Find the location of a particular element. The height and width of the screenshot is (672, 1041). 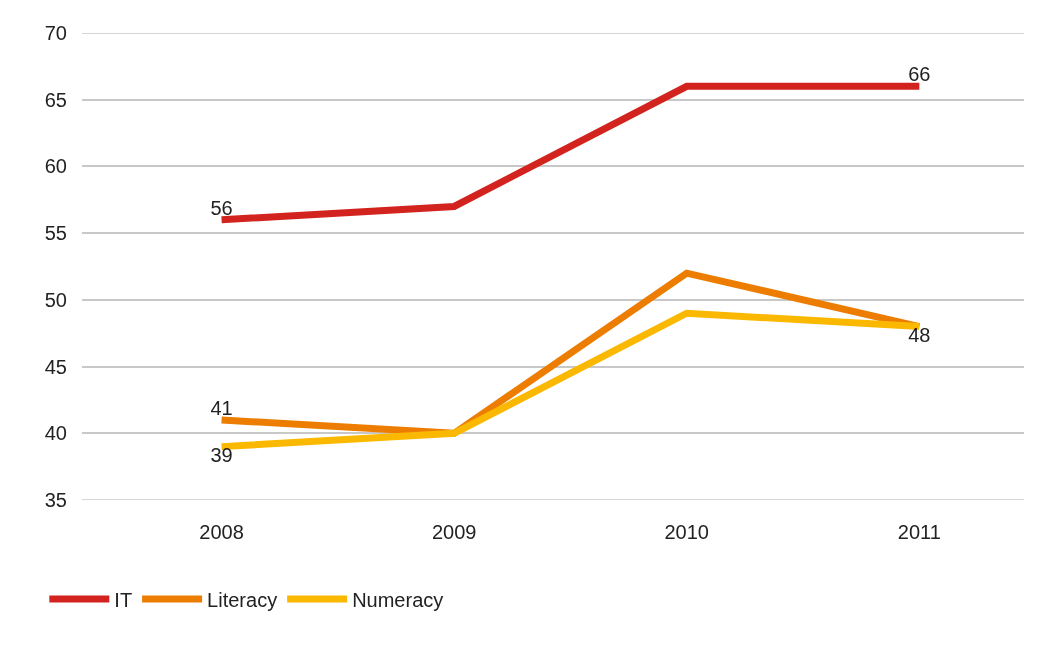

data-label: 66 is located at coordinates (919, 74).